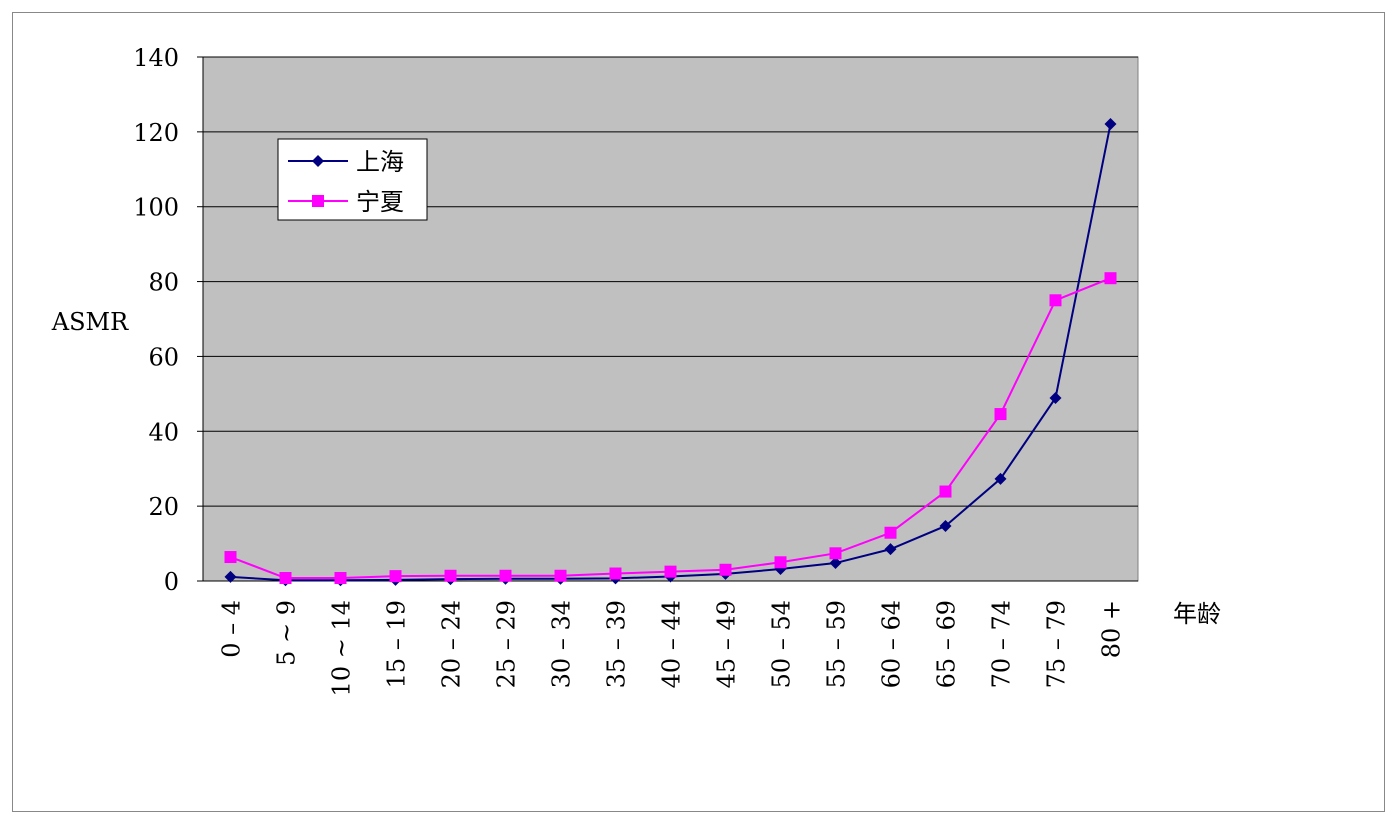  What do you see at coordinates (163, 507) in the screenshot?
I see `y-tick-label: 20` at bounding box center [163, 507].